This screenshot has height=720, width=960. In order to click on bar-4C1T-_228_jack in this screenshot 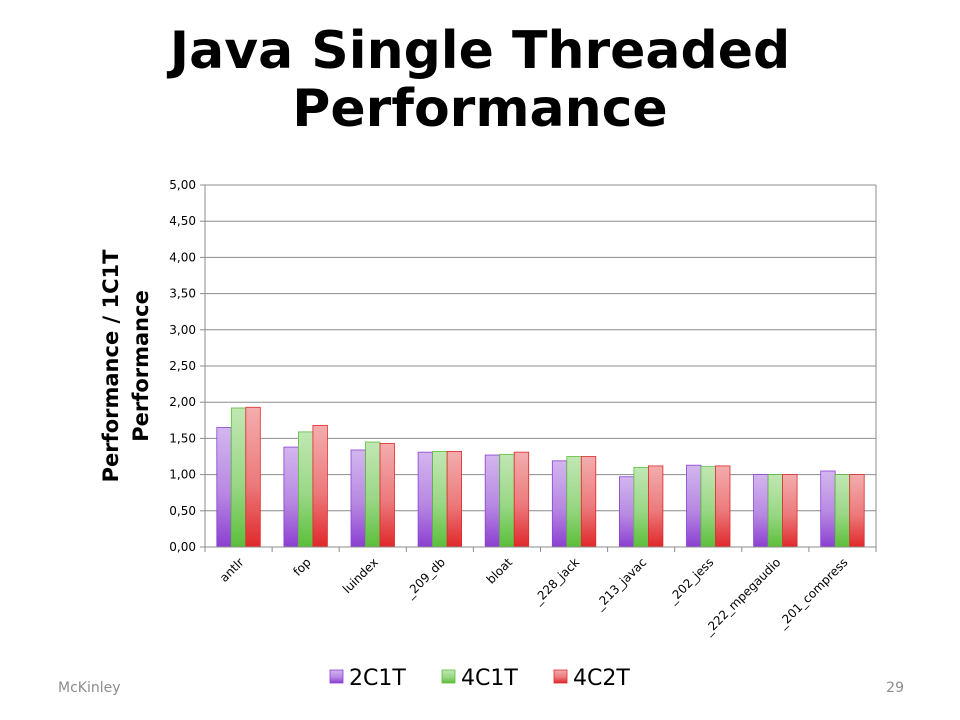, I will do `click(574, 502)`.